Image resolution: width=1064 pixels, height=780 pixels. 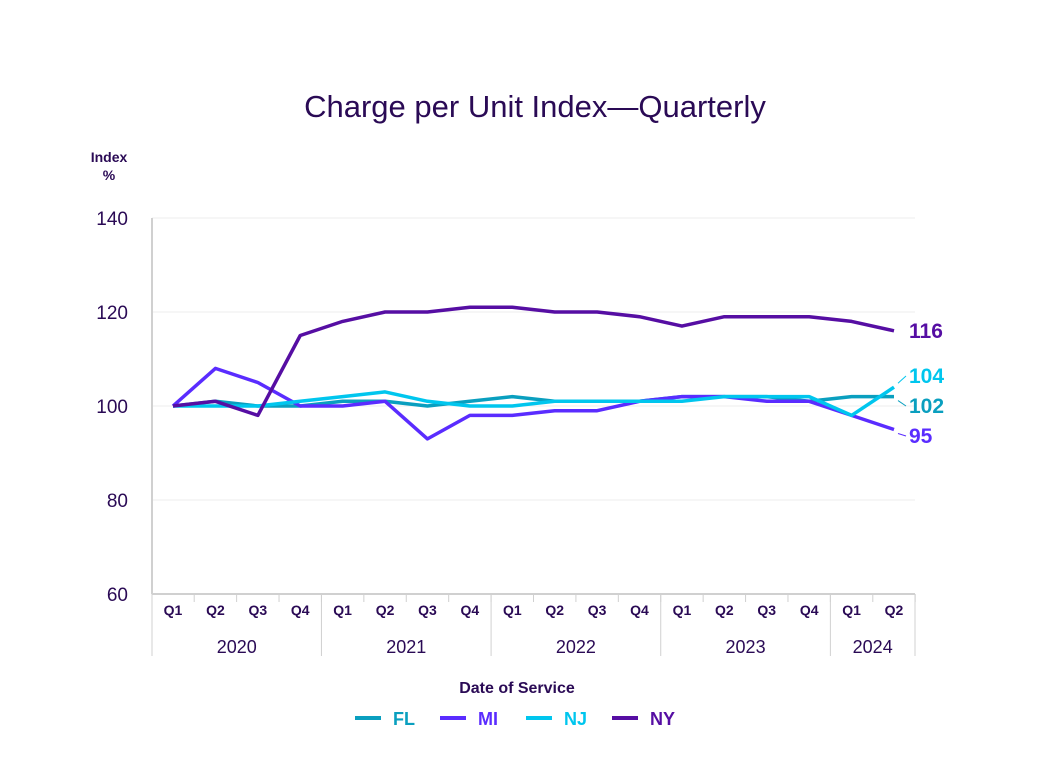 What do you see at coordinates (533, 361) in the screenshot?
I see `series-line-ny` at bounding box center [533, 361].